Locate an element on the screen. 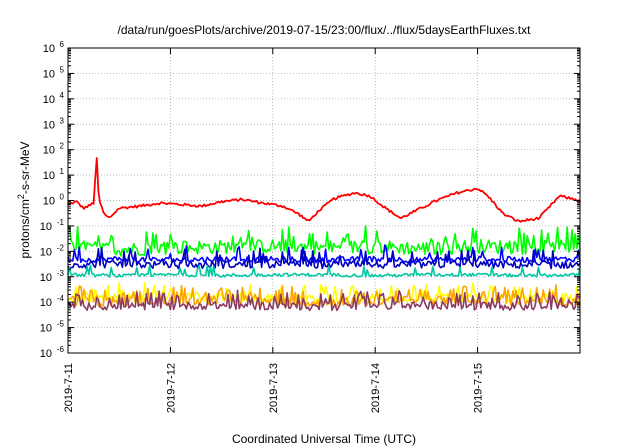 The height and width of the screenshot is (448, 640). y-tick-exponent: 4 is located at coordinates (62, 95).